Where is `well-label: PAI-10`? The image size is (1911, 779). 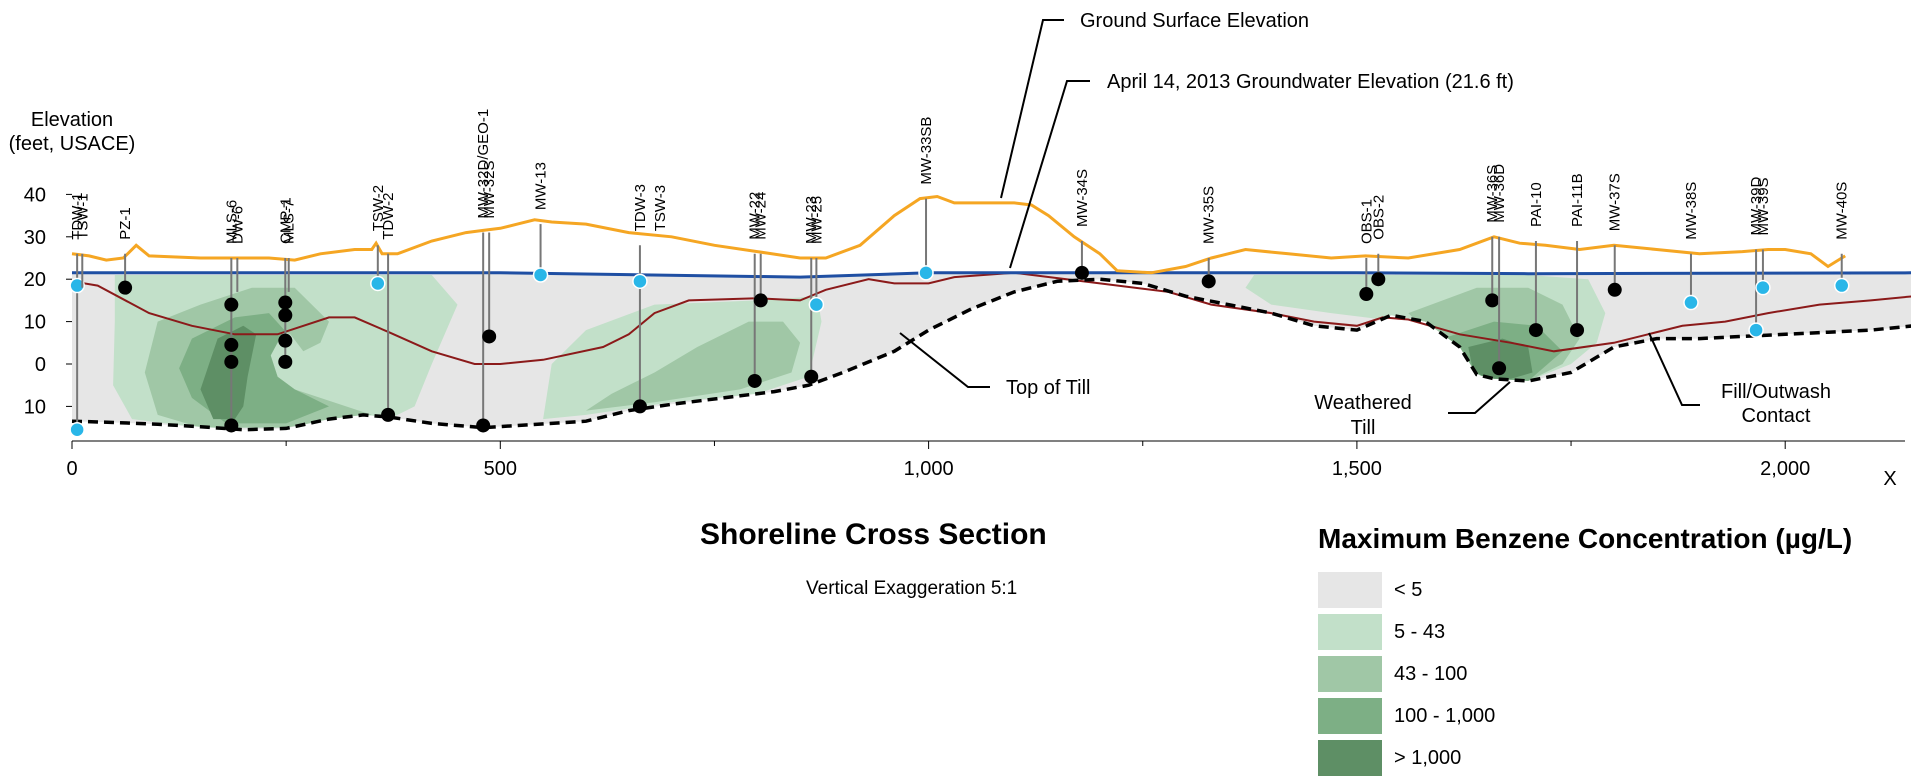 well-label: PAI-10 is located at coordinates (1536, 204).